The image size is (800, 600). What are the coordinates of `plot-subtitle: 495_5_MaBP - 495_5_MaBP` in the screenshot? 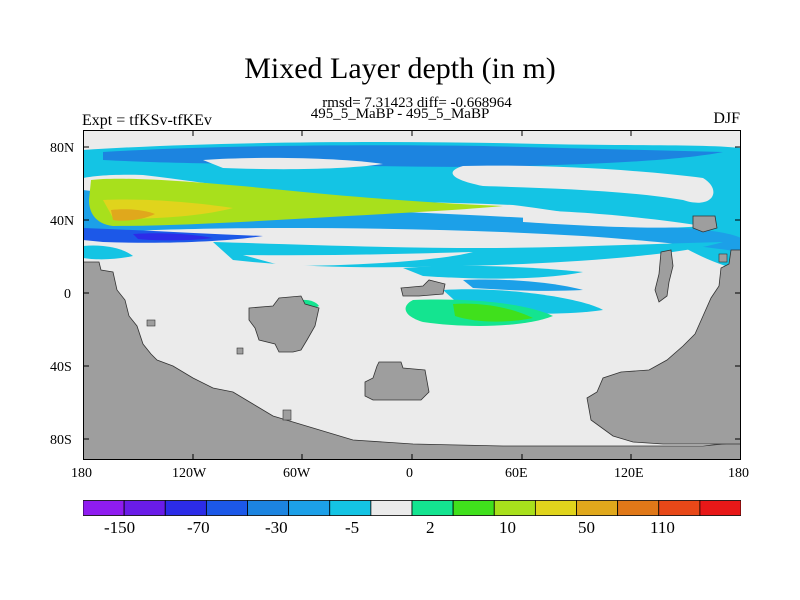 It's located at (400, 114).